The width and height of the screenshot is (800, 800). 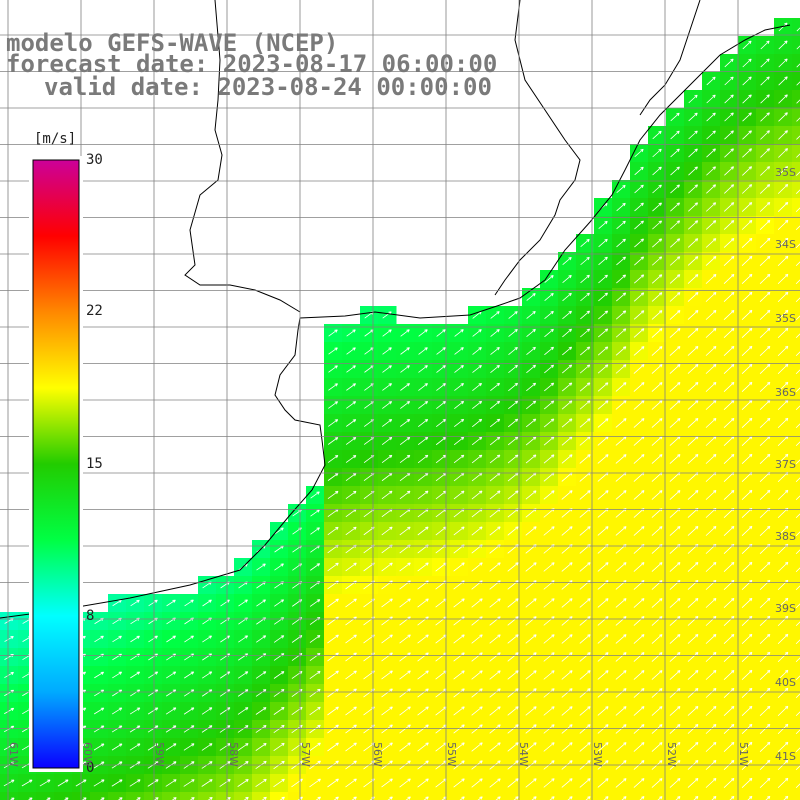 What do you see at coordinates (252, 64) in the screenshot?
I see `forecast-date: forecast date: 2023-08-17 06:00:00` at bounding box center [252, 64].